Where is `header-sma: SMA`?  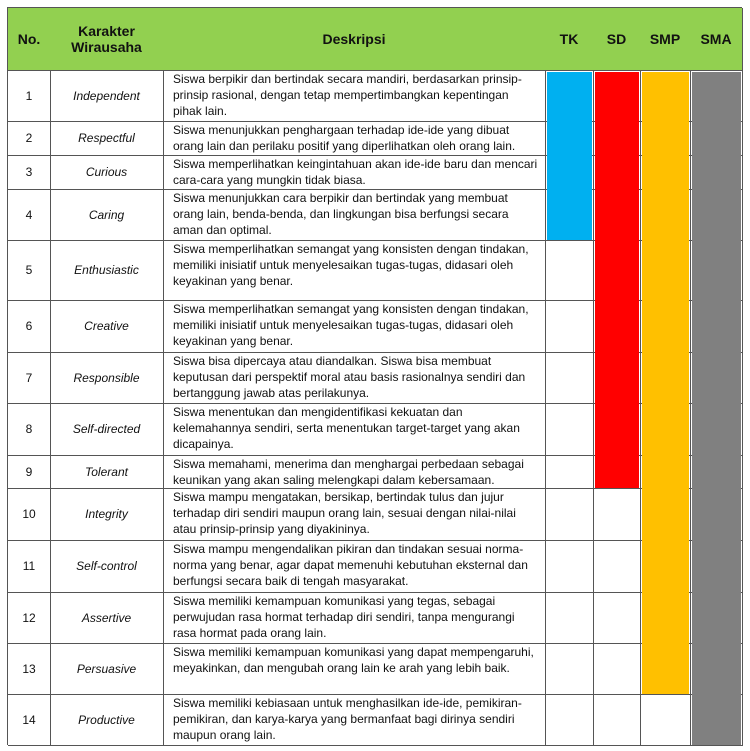 header-sma: SMA is located at coordinates (716, 39).